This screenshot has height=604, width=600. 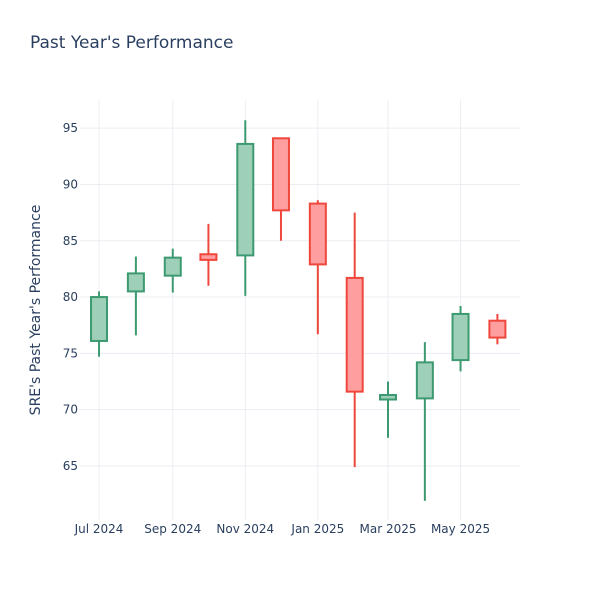 I want to click on y-tick-label: 70, so click(x=70, y=410).